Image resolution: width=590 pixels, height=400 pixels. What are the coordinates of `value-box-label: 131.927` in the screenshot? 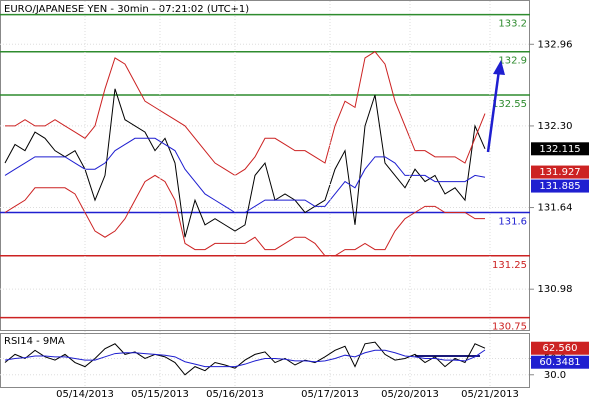 It's located at (559, 172).